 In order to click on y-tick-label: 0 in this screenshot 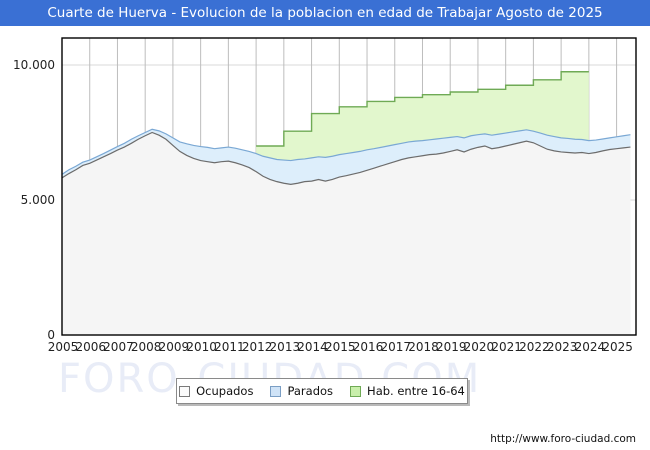, I will do `click(51, 335)`.